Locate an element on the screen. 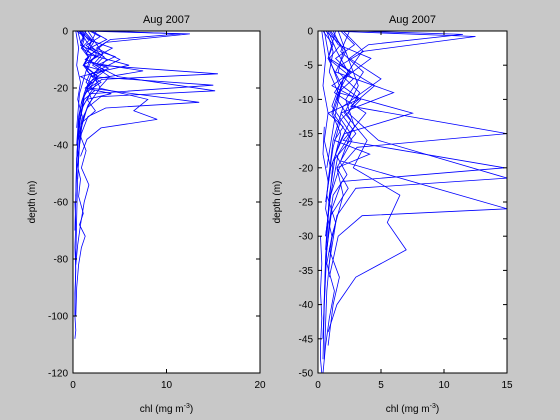 This screenshot has width=560, height=420. left-plot-xtick-label: 20 is located at coordinates (260, 385).